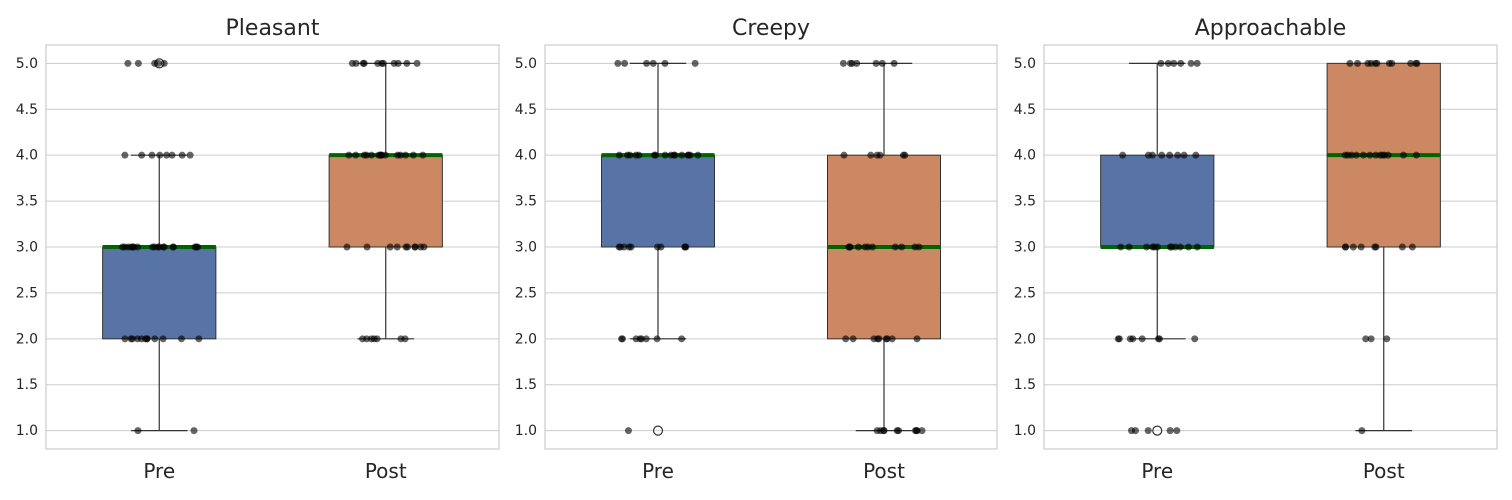  I want to click on chart-title: Approachable, so click(1271, 28).